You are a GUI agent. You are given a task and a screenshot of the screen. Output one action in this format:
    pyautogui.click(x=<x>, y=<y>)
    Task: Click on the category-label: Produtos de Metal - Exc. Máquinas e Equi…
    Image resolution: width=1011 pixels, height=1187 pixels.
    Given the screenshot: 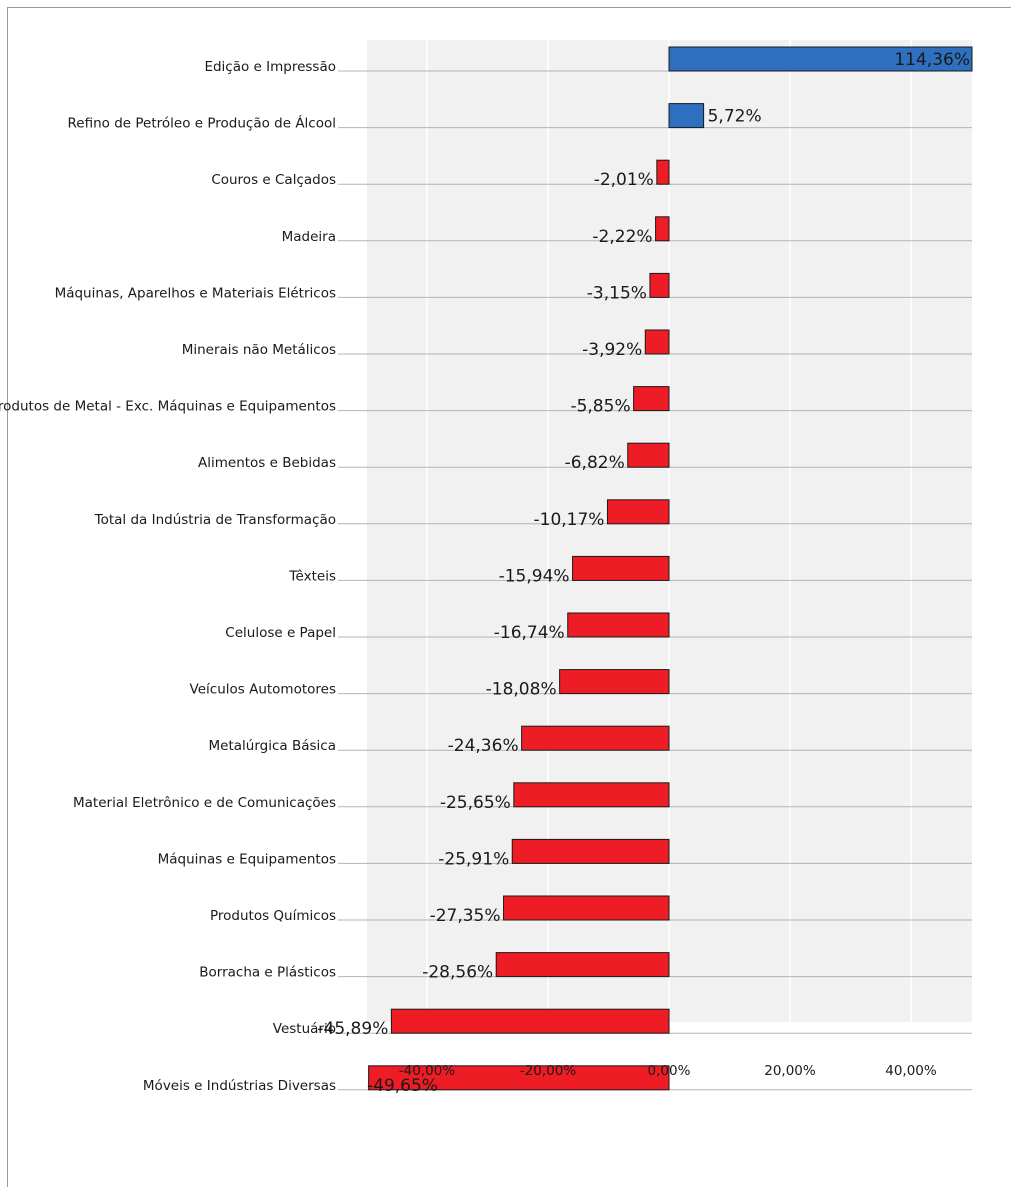 What is the action you would take?
    pyautogui.click(x=168, y=407)
    